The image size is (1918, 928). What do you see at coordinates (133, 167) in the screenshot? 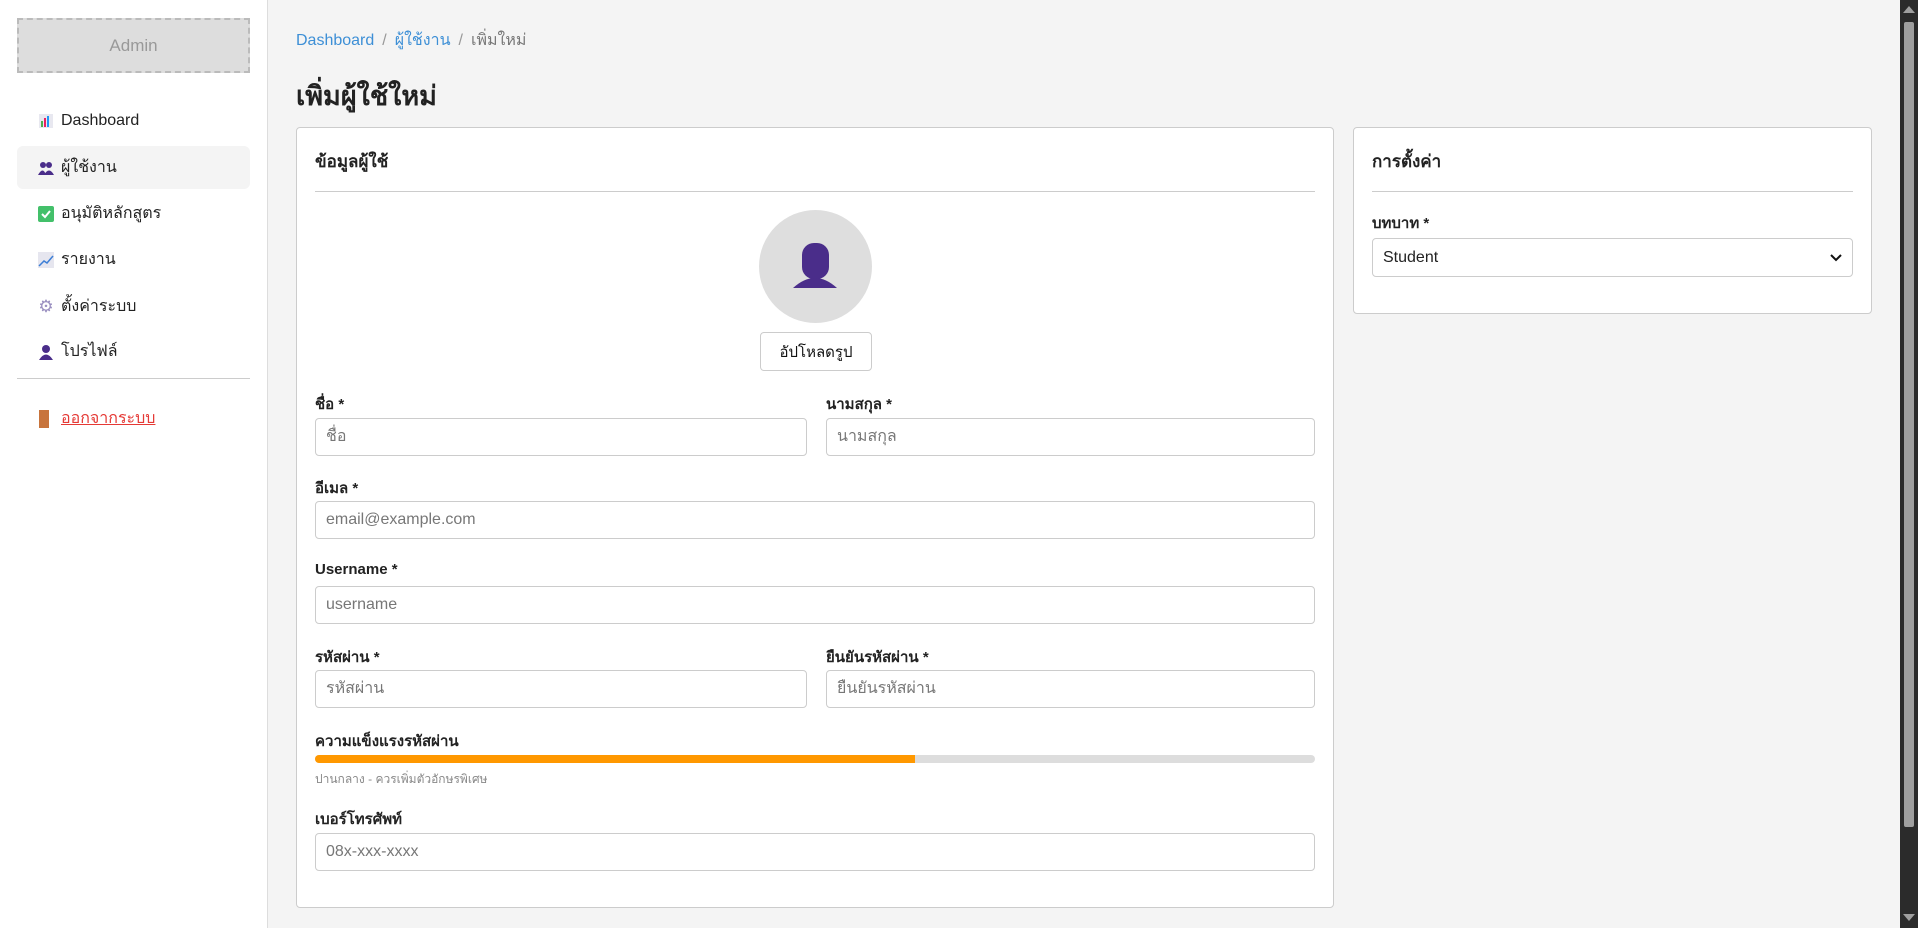
I see `sidebar-item-users: ผู้ใช้งาน` at bounding box center [133, 167].